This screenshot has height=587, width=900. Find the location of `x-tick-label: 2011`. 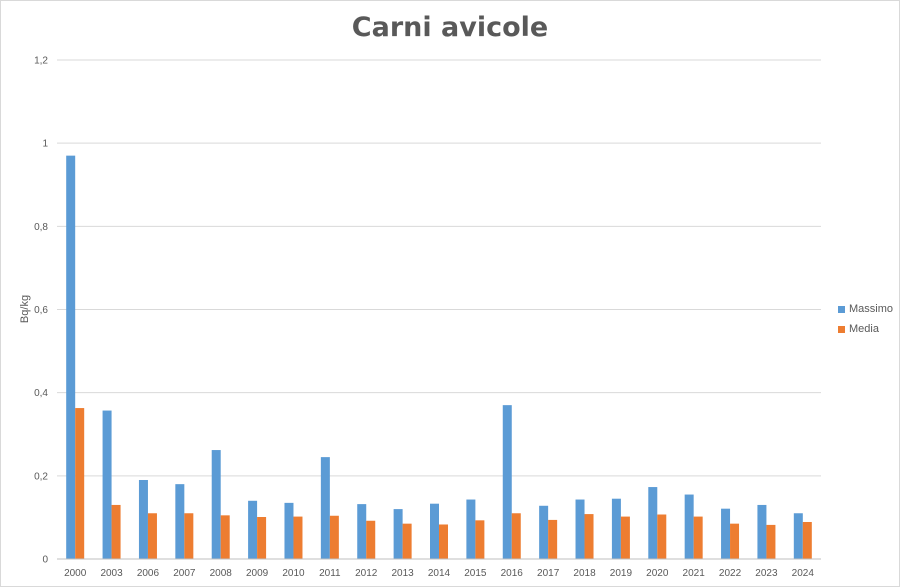

x-tick-label: 2011 is located at coordinates (330, 573).